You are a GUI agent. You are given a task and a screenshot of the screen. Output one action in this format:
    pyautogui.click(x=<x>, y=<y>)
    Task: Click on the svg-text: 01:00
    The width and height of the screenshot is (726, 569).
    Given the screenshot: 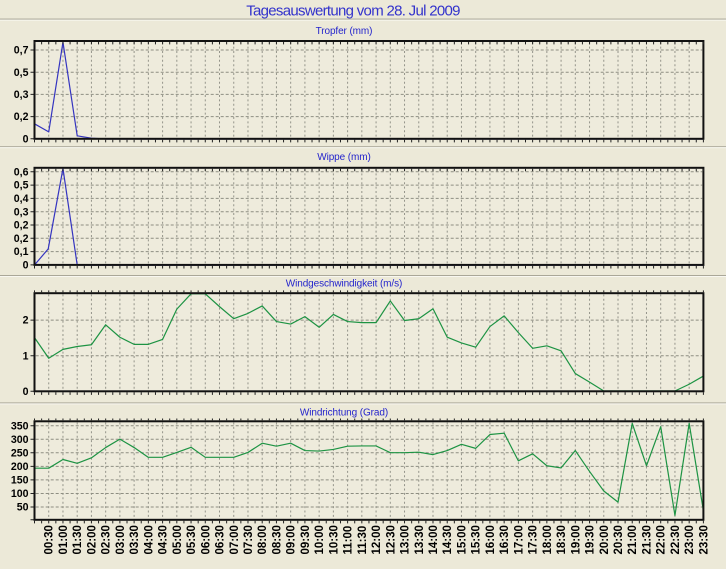 What is the action you would take?
    pyautogui.click(x=64, y=539)
    